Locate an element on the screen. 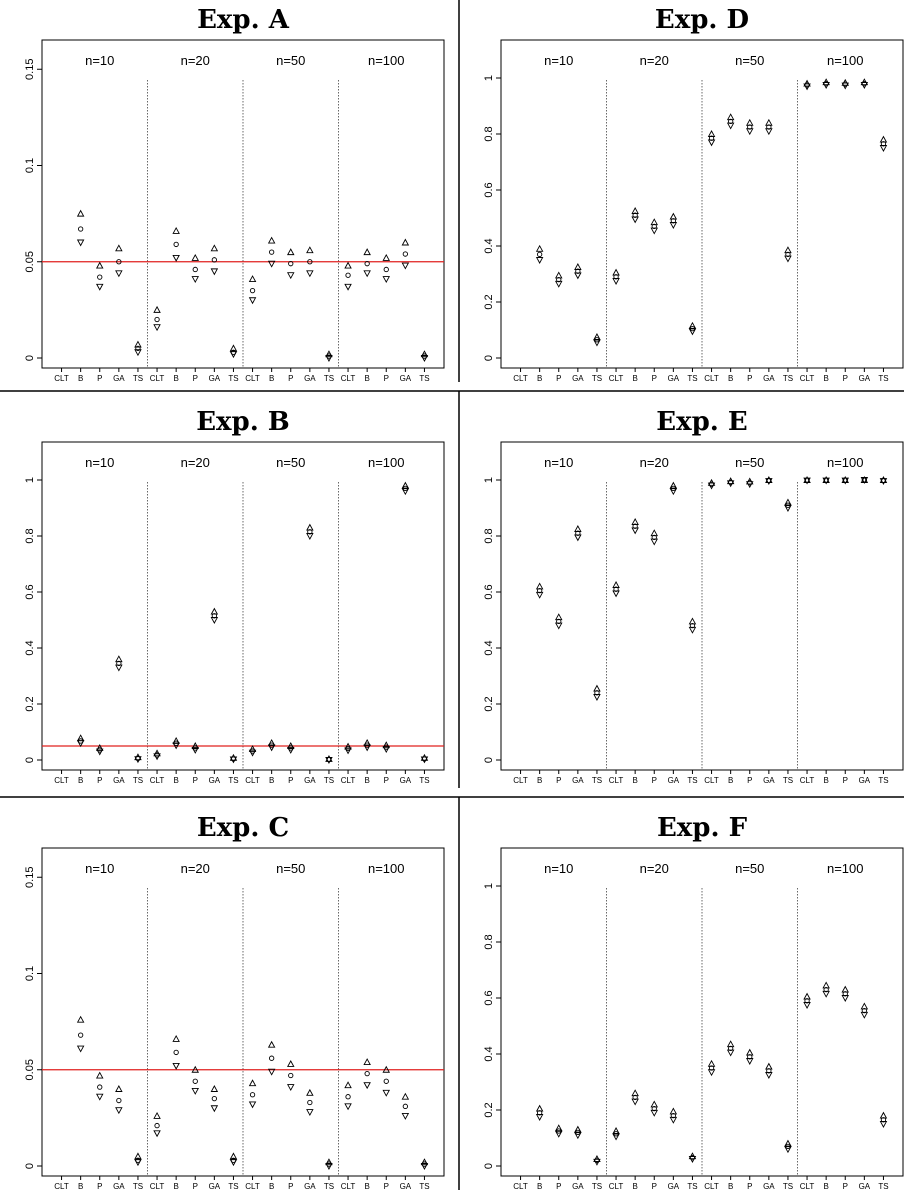  group-label: n=20 is located at coordinates (654, 60).